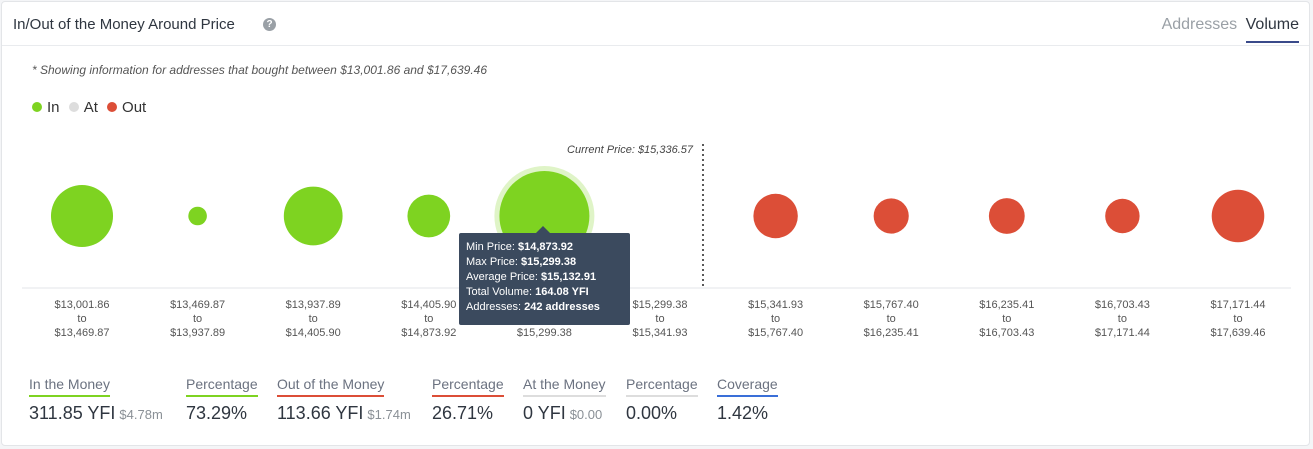 This screenshot has width=1313, height=449. Describe the element at coordinates (331, 386) in the screenshot. I see `stat-label: Out of the Money` at that location.